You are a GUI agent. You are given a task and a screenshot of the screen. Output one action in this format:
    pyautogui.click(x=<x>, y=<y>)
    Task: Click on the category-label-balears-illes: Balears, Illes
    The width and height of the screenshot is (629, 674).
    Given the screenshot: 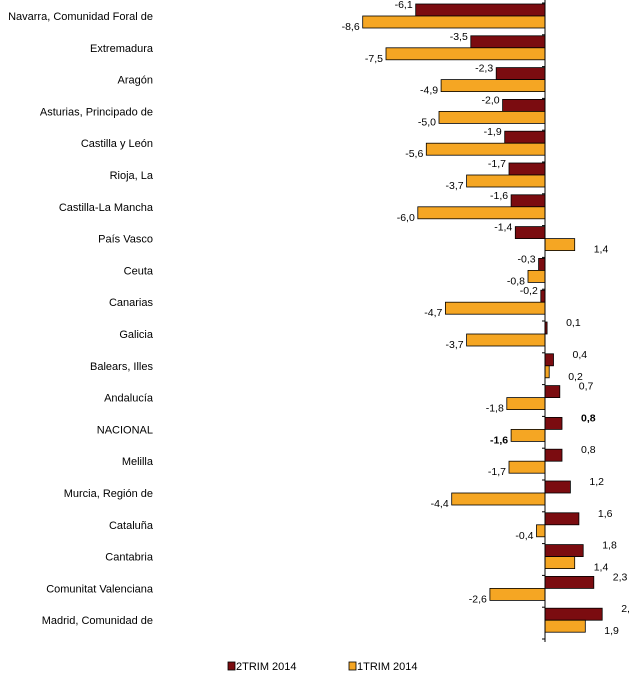 What is the action you would take?
    pyautogui.click(x=121, y=367)
    